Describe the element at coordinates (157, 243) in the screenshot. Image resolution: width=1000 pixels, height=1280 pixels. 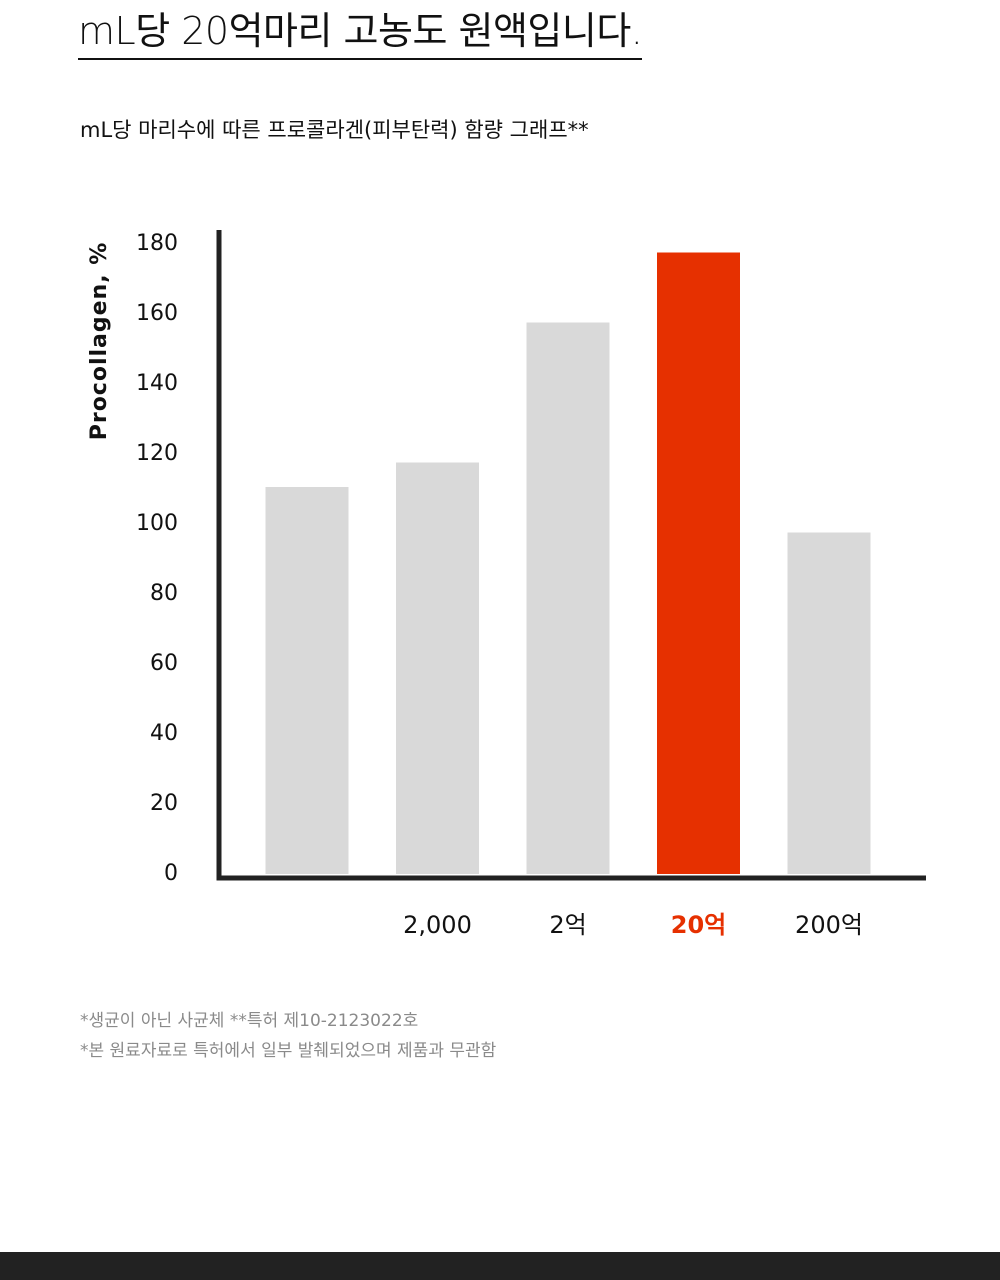
I see `y-tick-label: 180` at that location.